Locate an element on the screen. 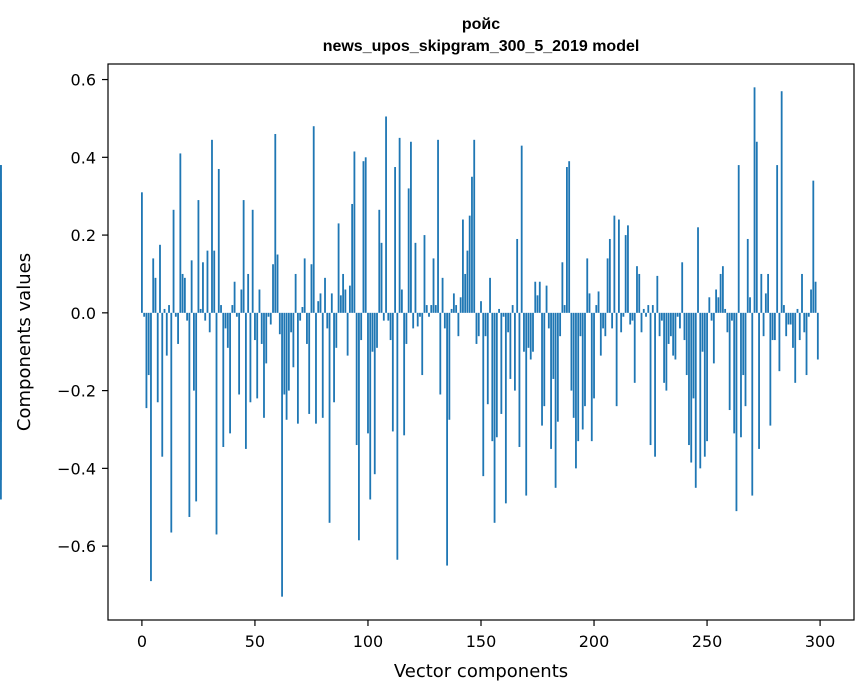 The image size is (867, 696). x-tick-label: 150 is located at coordinates (481, 641).